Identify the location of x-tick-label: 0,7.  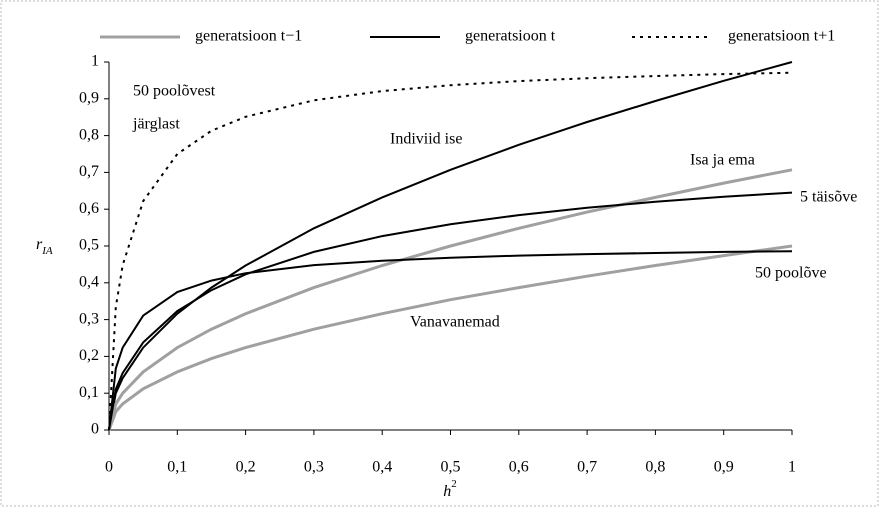
(587, 467).